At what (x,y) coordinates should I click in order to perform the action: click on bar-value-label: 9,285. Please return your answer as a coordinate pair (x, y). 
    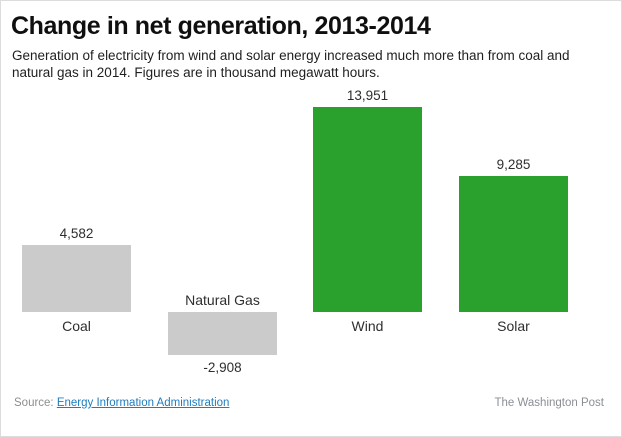
    Looking at the image, I should click on (513, 164).